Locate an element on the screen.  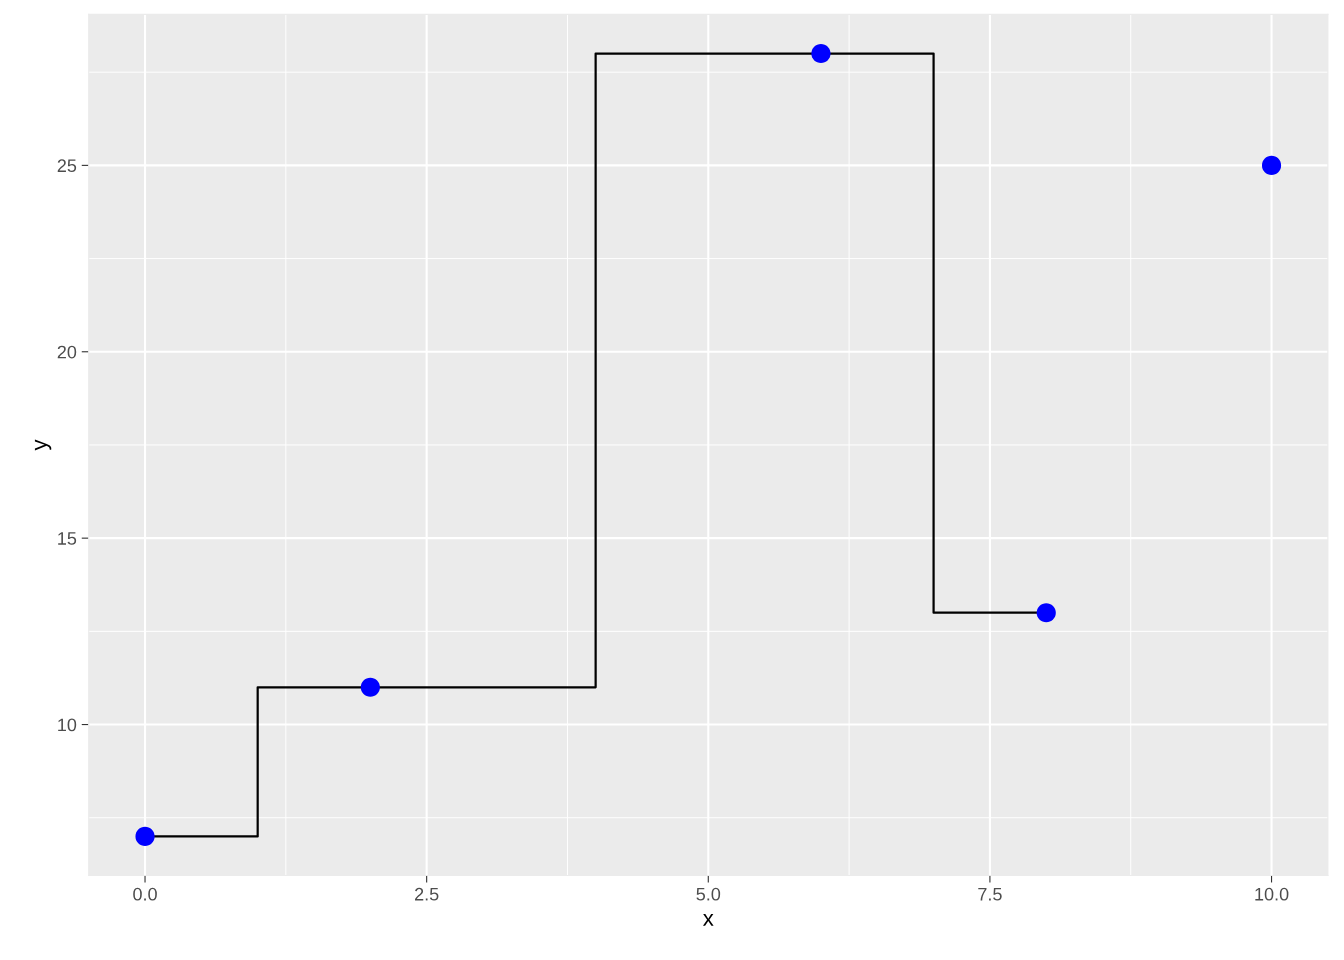
x-axis-title: x is located at coordinates (708, 920).